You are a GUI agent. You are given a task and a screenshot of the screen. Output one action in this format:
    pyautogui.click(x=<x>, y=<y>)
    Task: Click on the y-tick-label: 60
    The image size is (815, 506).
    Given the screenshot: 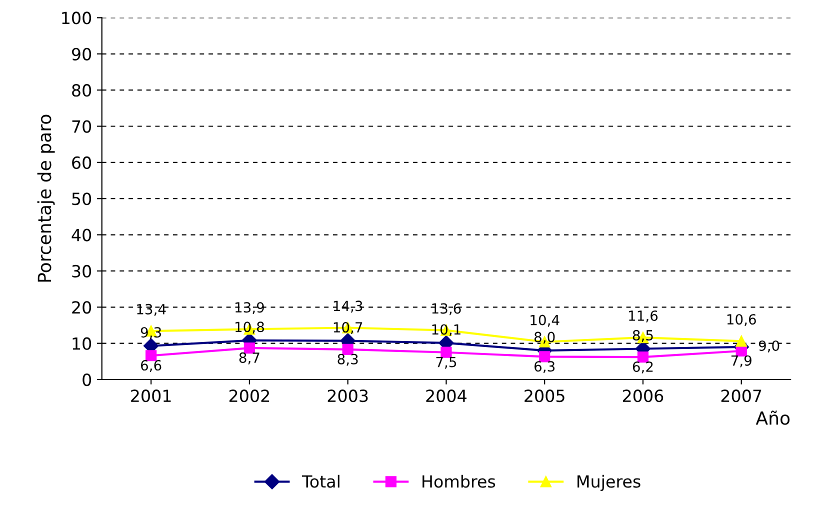 What is the action you would take?
    pyautogui.click(x=82, y=162)
    